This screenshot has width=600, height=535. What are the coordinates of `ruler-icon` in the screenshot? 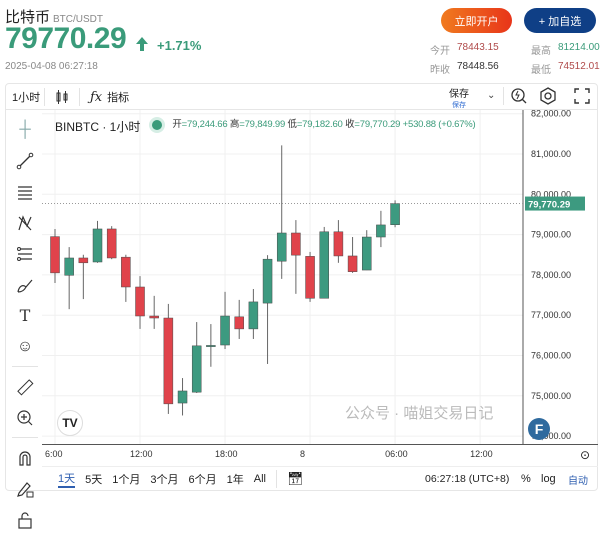 It's located at (25, 386).